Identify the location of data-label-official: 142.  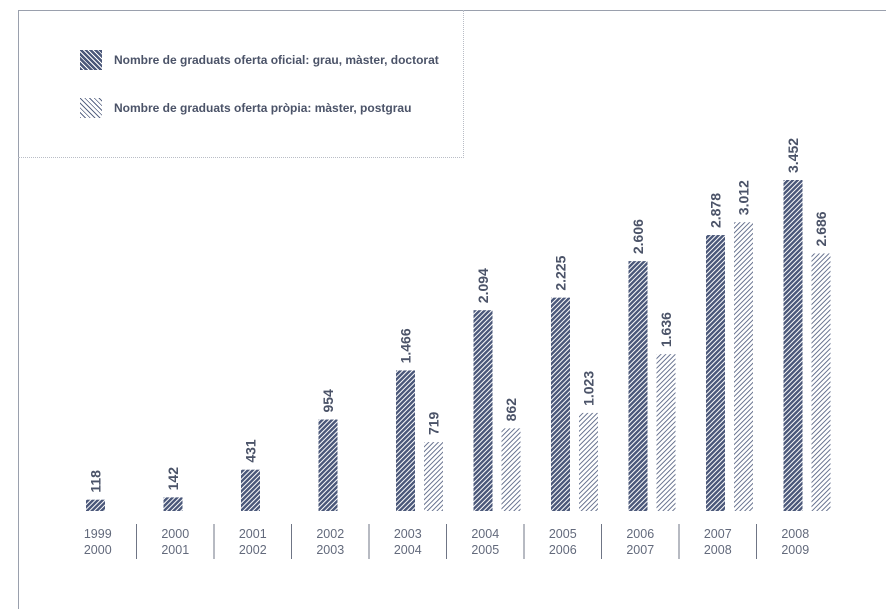
(173, 479).